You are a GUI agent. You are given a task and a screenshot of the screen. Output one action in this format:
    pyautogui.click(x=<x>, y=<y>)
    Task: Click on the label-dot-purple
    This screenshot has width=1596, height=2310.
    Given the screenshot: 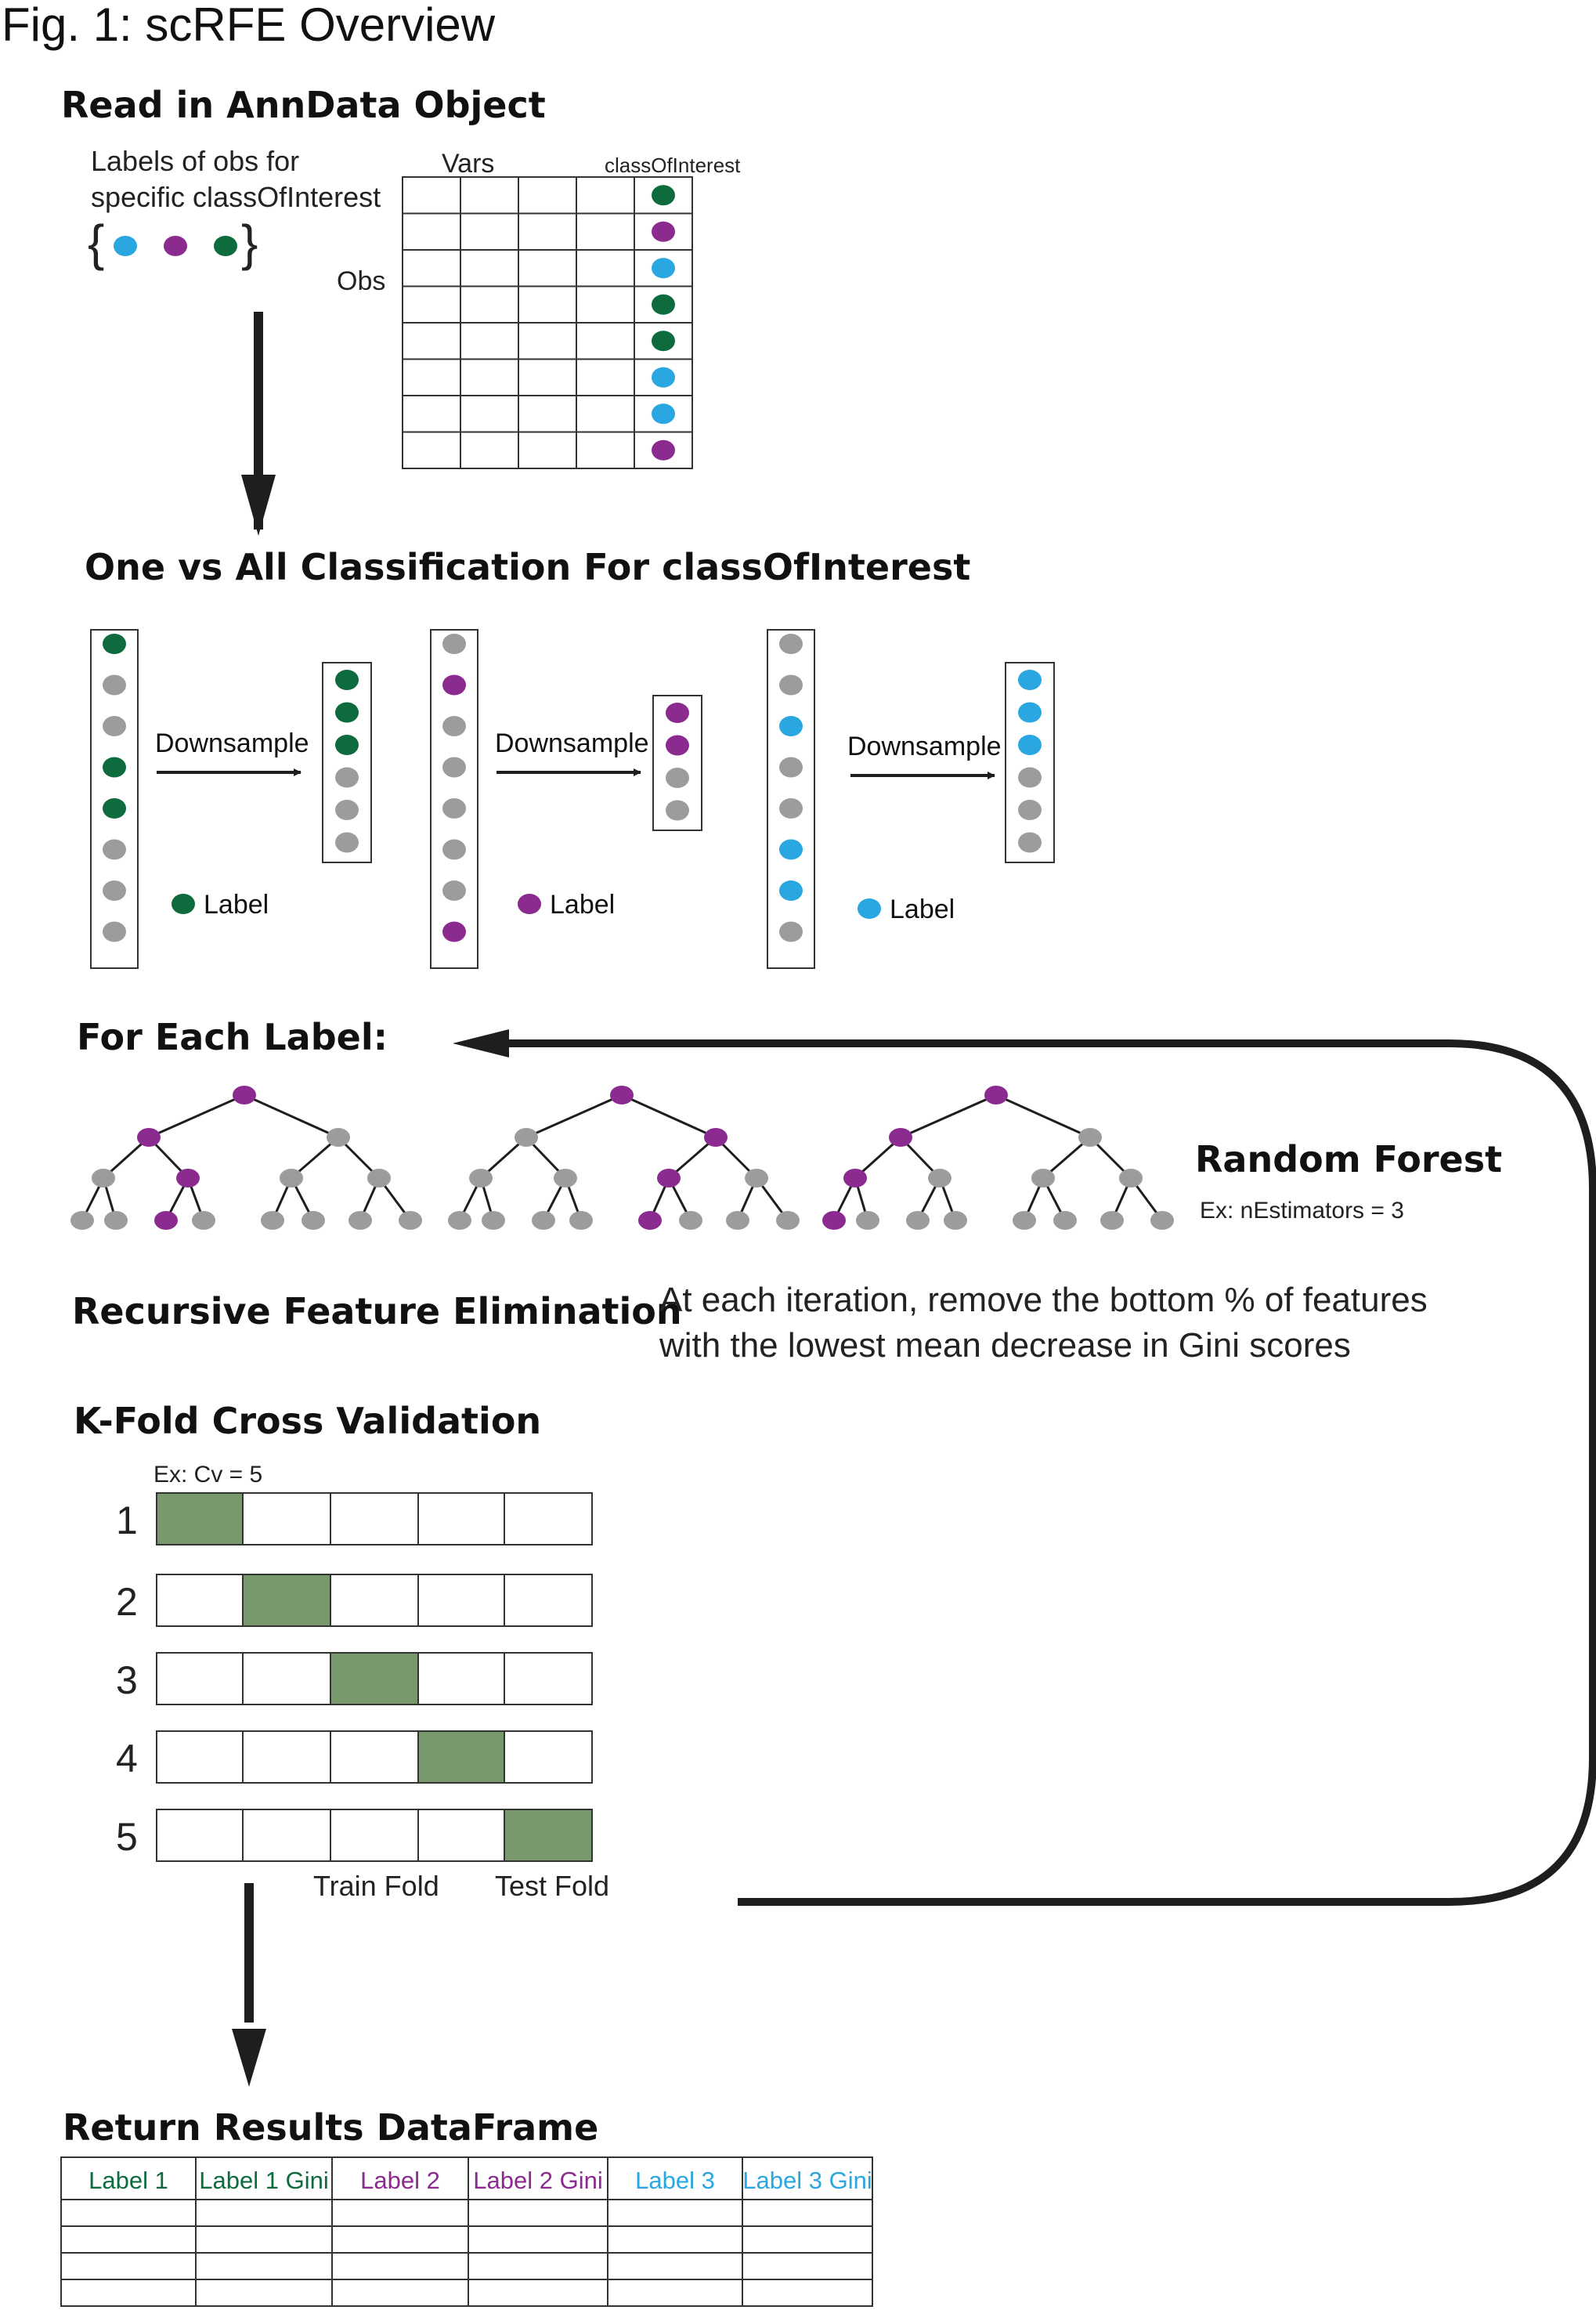 What is the action you would take?
    pyautogui.click(x=175, y=246)
    